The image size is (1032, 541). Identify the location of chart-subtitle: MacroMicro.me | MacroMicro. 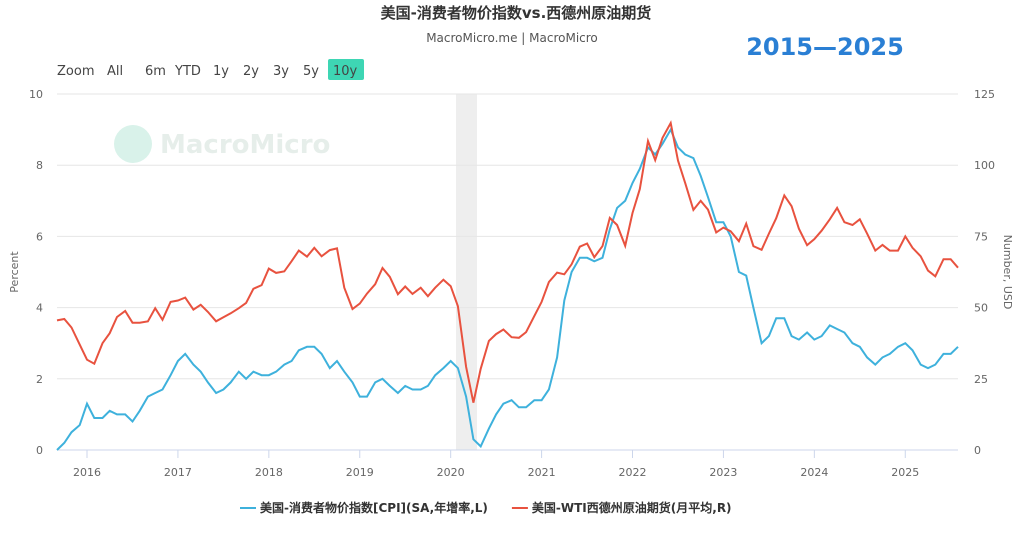
(512, 38).